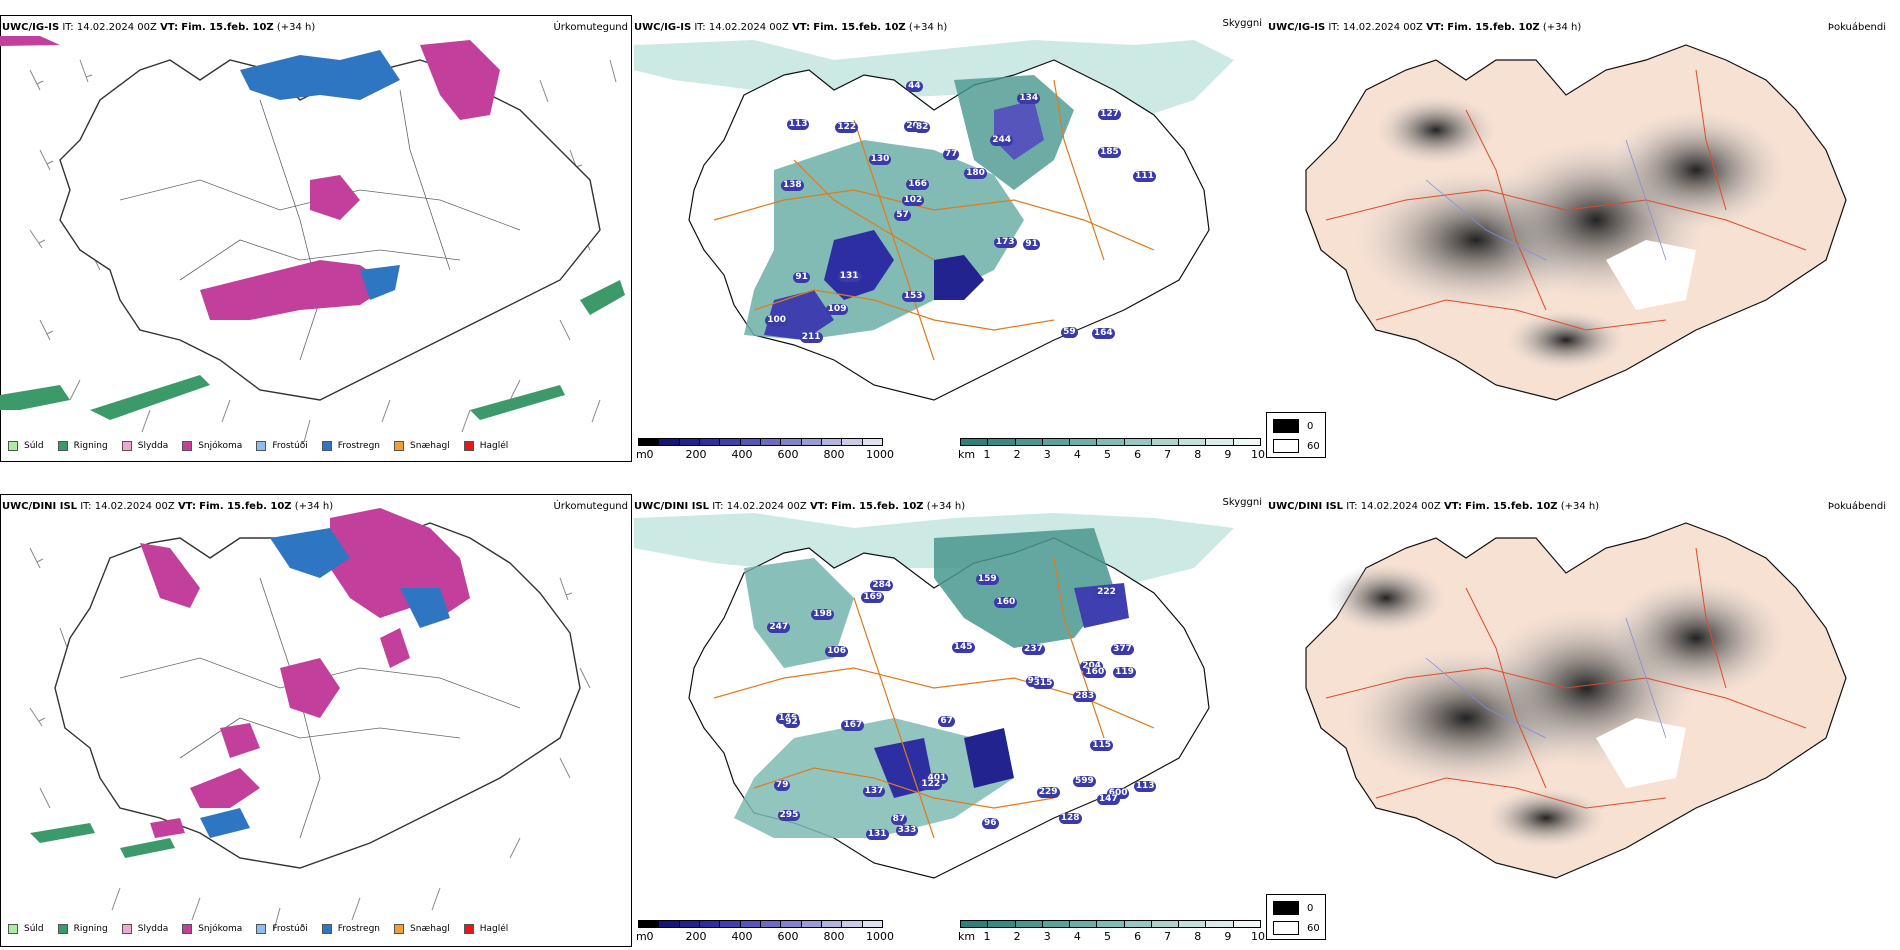 Image resolution: width=1900 pixels, height=950 pixels. Describe the element at coordinates (1293, 426) in the screenshot. I see `fog-legend-row: 0` at that location.